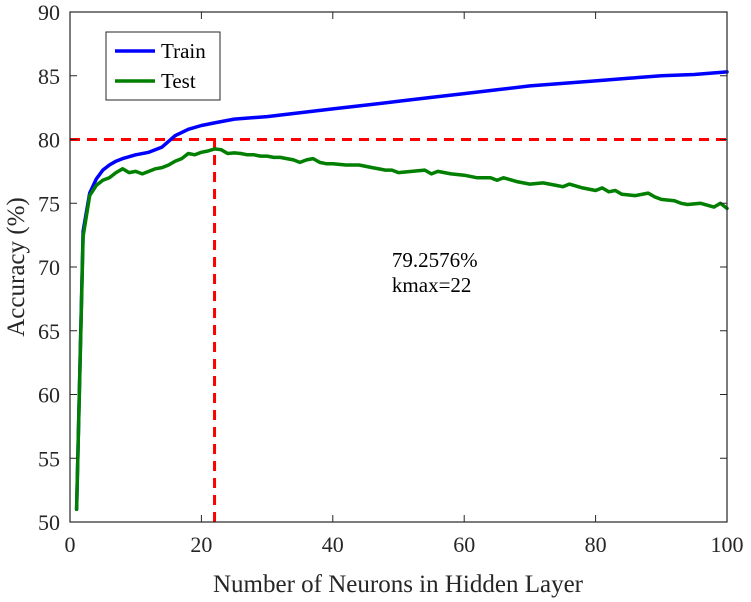 This screenshot has width=751, height=602. What do you see at coordinates (178, 81) in the screenshot?
I see `legend-label-test: Test` at bounding box center [178, 81].